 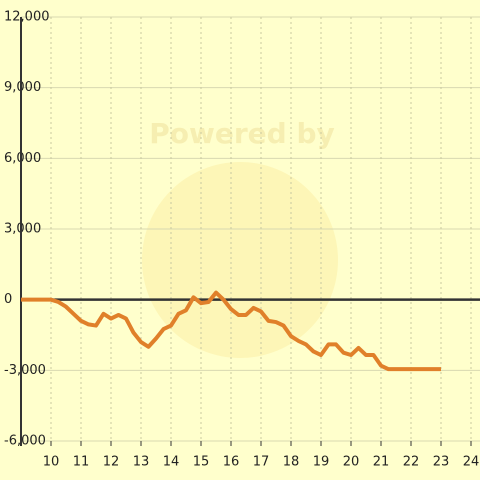 I want to click on x-tick-label: 13, so click(x=141, y=462).